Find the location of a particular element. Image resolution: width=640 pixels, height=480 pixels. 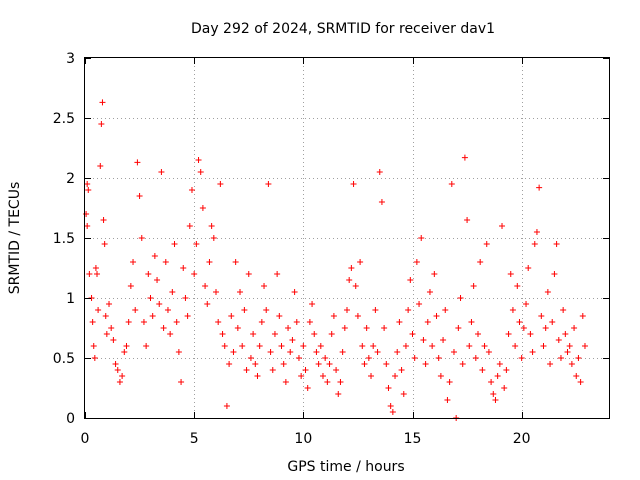

y-tick-label: 1.5 is located at coordinates (64, 239).